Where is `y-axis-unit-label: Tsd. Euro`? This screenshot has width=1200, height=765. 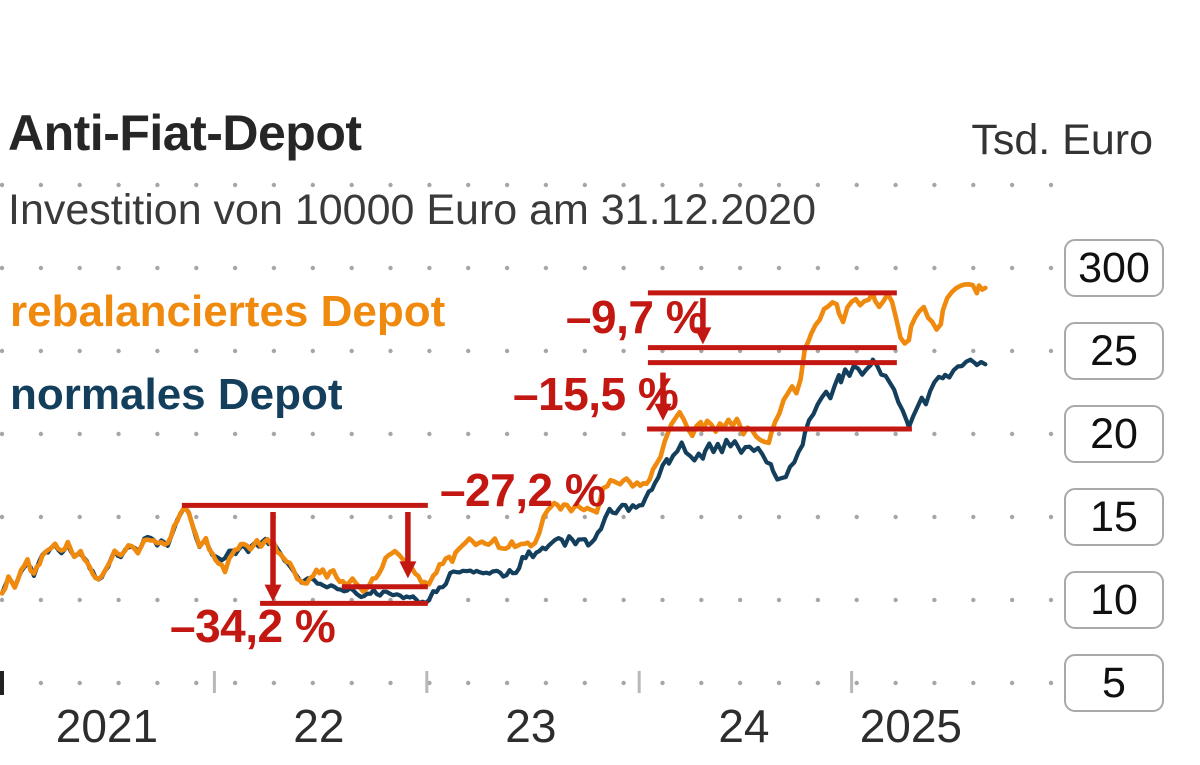 y-axis-unit-label: Tsd. Euro is located at coordinates (1062, 140).